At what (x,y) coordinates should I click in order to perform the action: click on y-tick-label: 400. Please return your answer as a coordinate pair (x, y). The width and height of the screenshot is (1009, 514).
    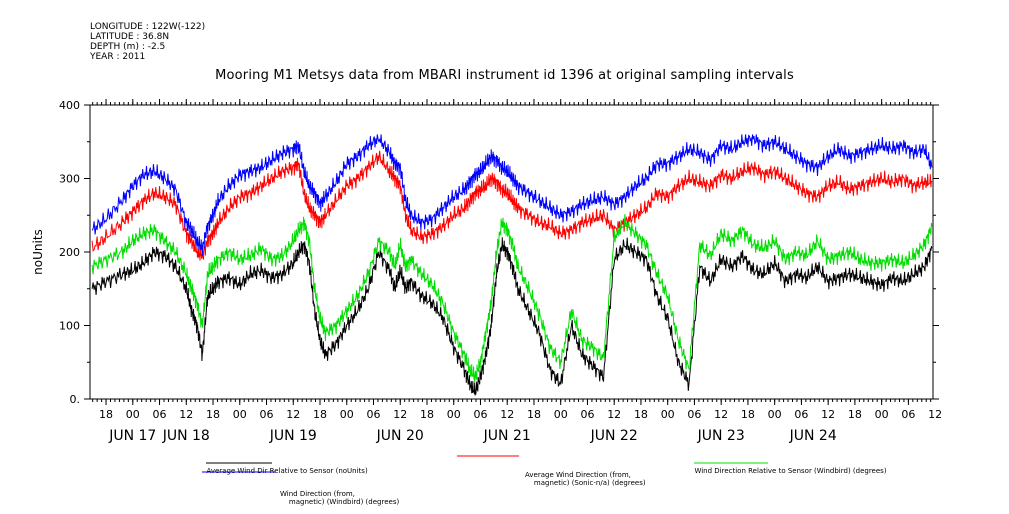
    Looking at the image, I should click on (69, 105).